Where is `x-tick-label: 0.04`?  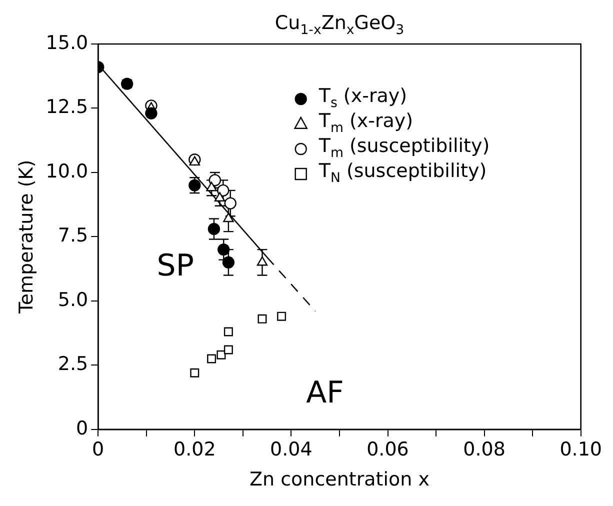
x-tick-label: 0.04 is located at coordinates (291, 449).